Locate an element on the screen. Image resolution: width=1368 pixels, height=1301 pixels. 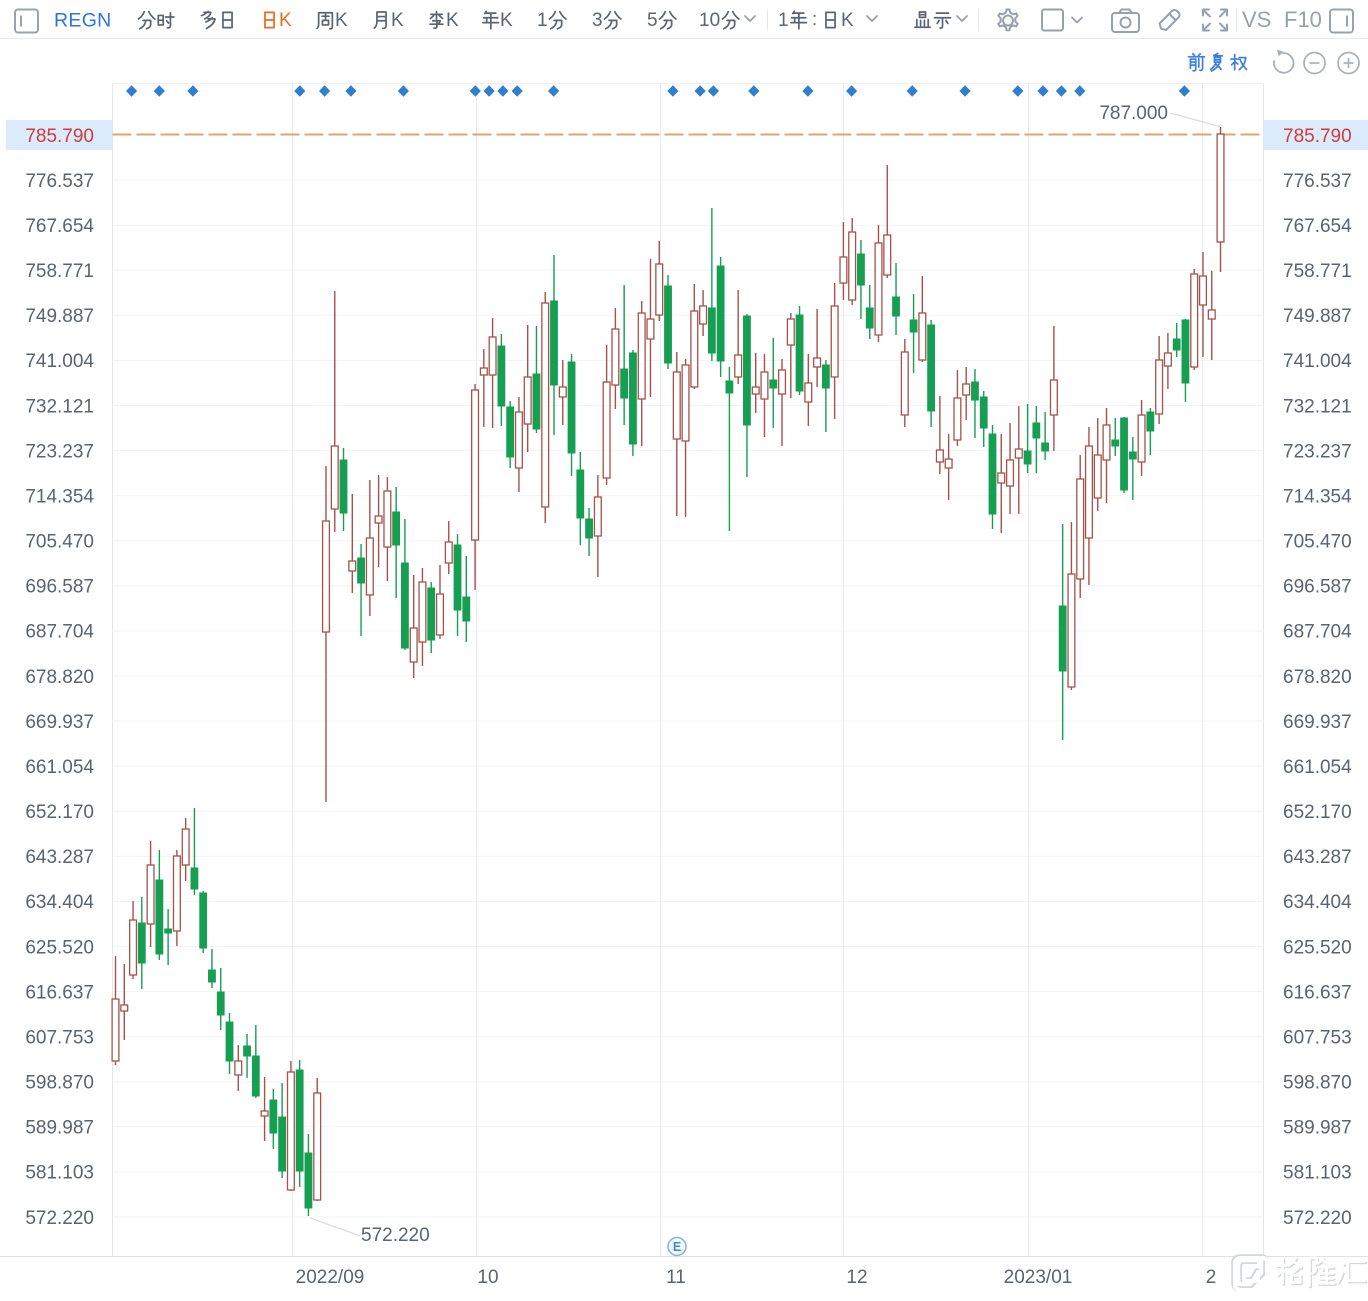
svg-text: 11 is located at coordinates (676, 1277).